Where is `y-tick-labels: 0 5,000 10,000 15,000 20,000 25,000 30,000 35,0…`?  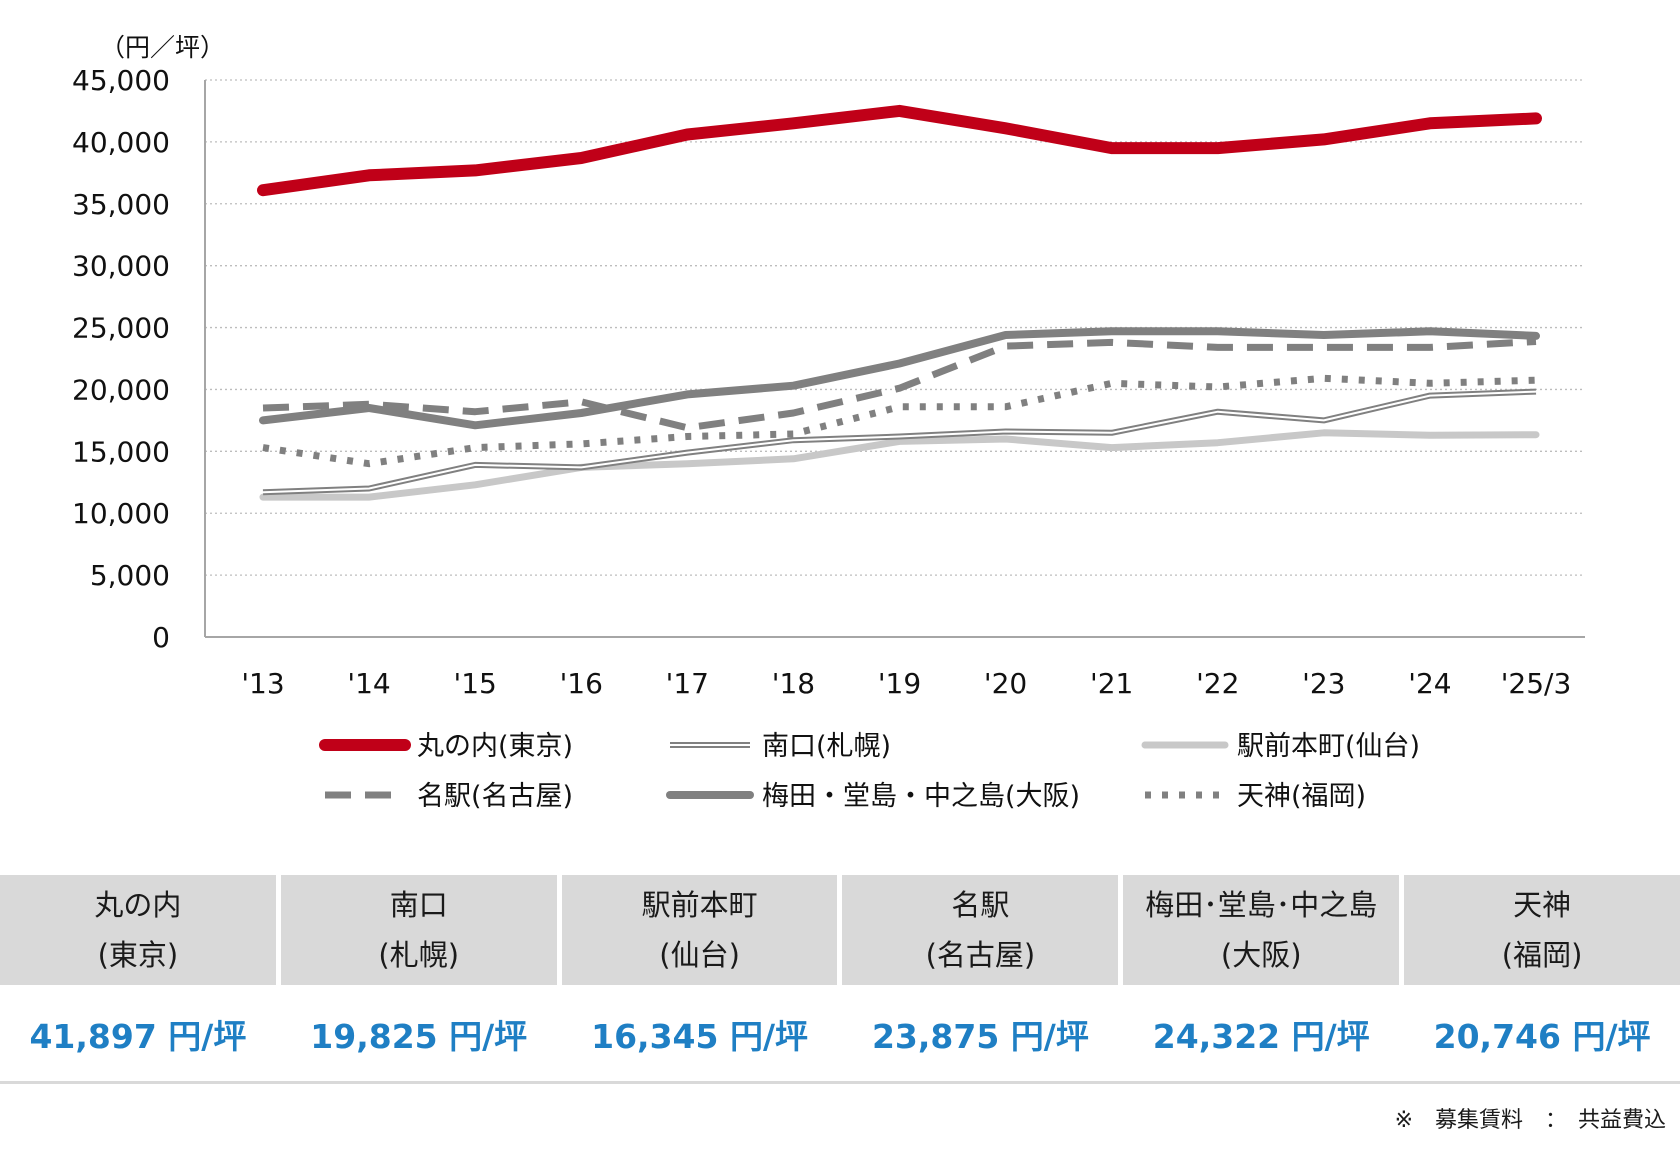 y-tick-labels: 0 5,000 10,000 15,000 20,000 25,000 30,000 35,0… is located at coordinates (121, 359).